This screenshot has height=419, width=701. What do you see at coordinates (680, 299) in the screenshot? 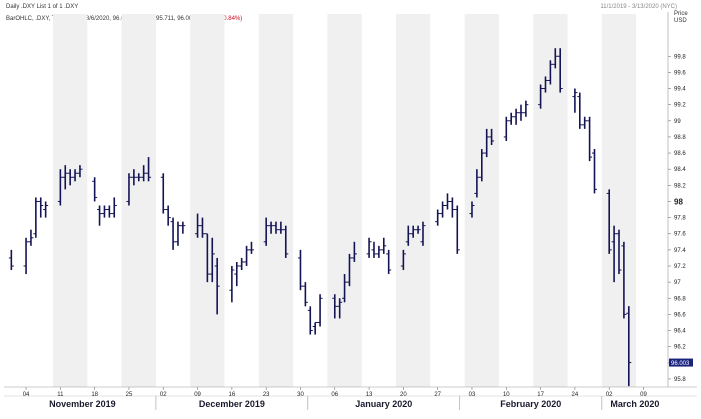
I see `y-tick-label: 96.8` at bounding box center [680, 299].